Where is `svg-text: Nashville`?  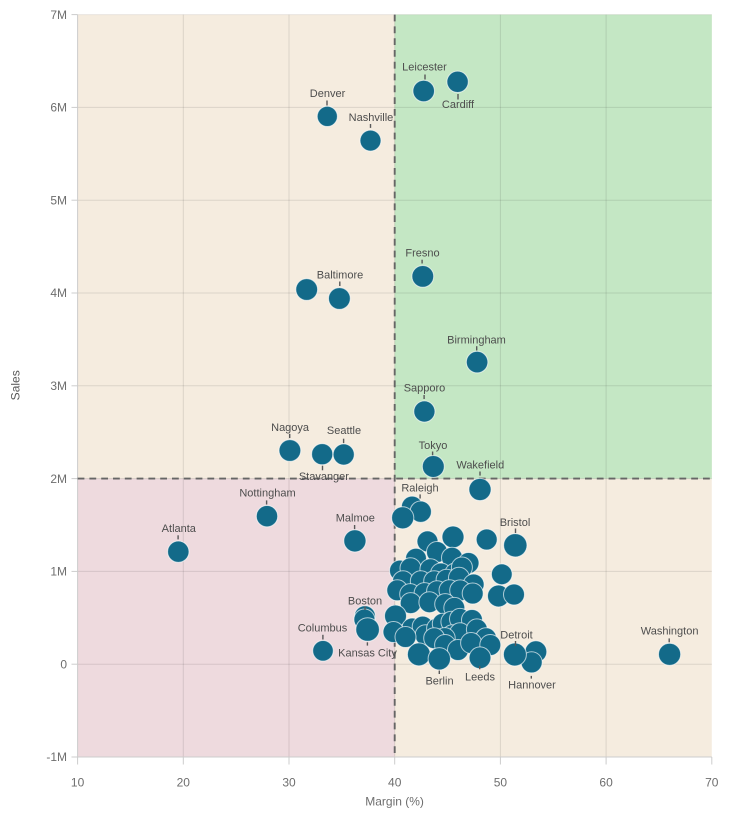 svg-text: Nashville is located at coordinates (371, 118).